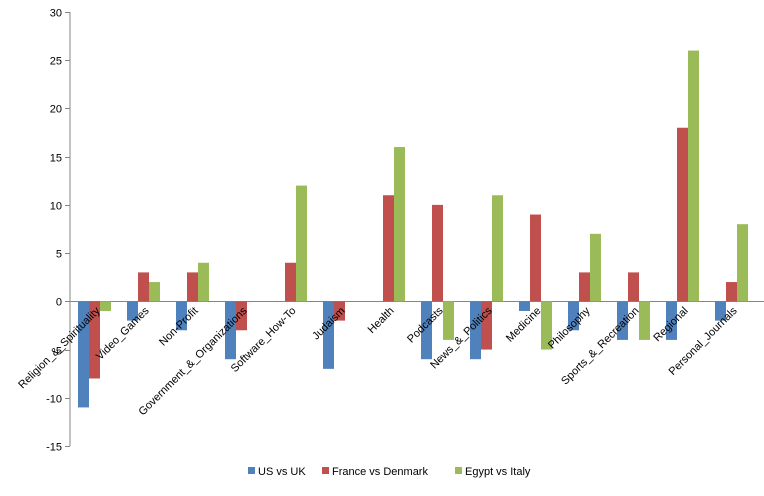  I want to click on y-tick-label: 30, so click(56, 14).